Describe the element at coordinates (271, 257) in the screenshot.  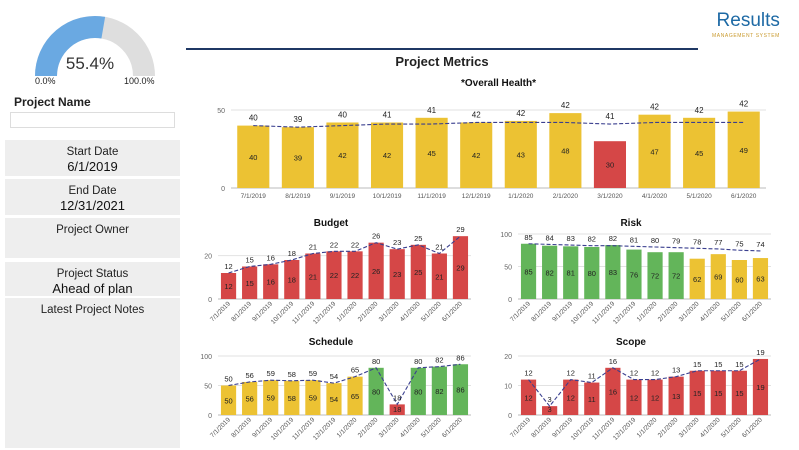
I see `trend-value-label: 16` at that location.